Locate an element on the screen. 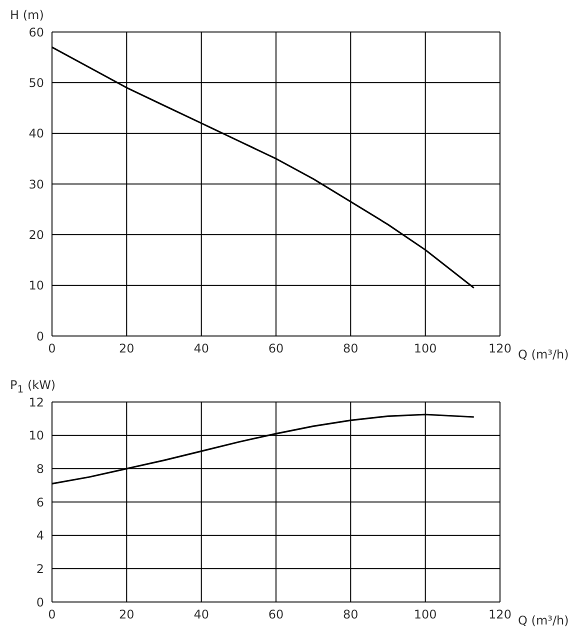 This screenshot has width=580, height=643. y-tick-label: 12 is located at coordinates (36, 402).